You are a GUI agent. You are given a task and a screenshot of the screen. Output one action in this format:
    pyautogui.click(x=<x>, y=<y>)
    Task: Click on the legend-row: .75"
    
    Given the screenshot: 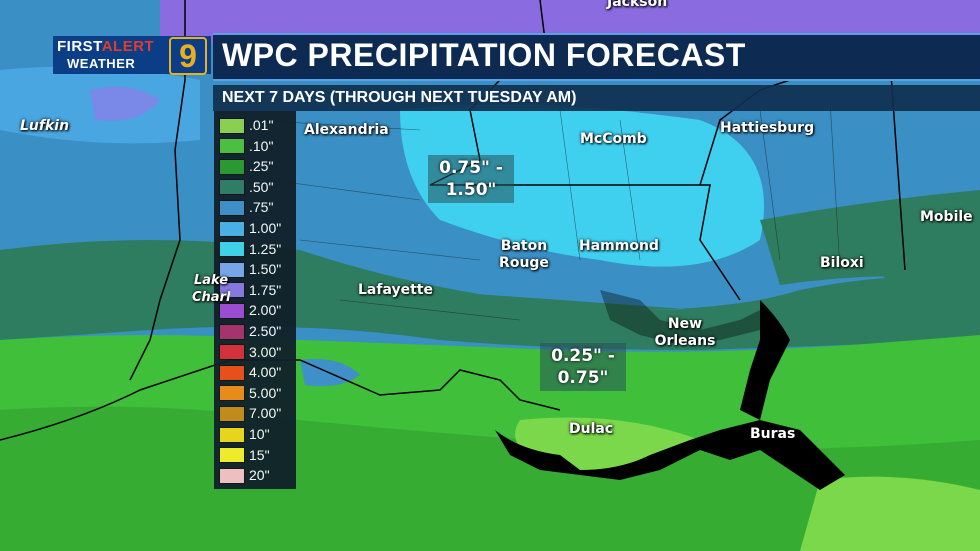 What is the action you would take?
    pyautogui.click(x=246, y=207)
    